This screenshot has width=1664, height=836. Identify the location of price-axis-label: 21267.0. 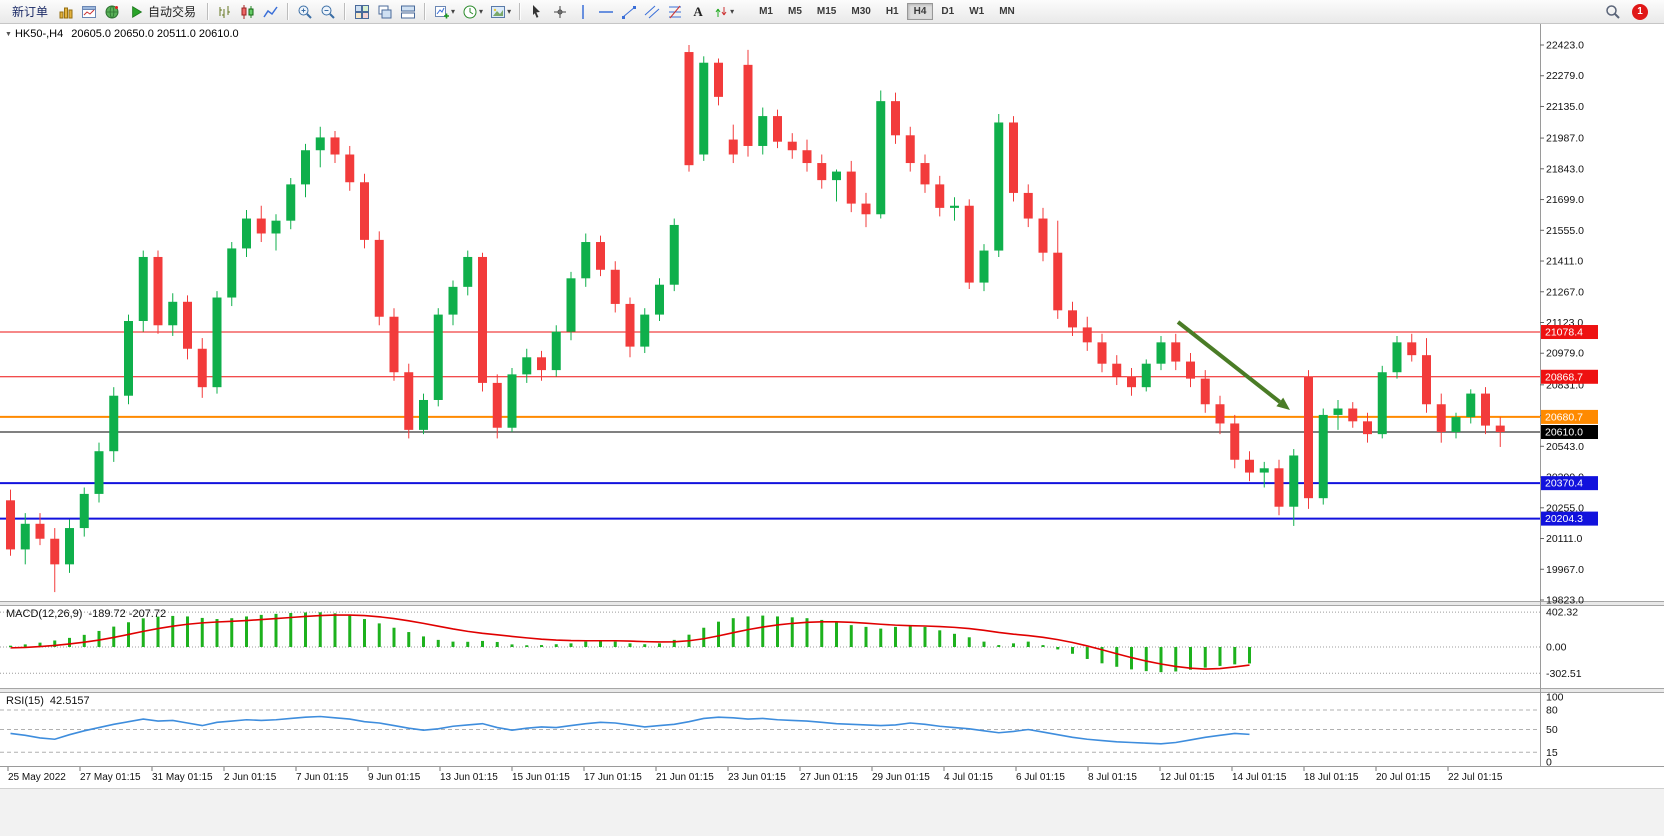
(1565, 292).